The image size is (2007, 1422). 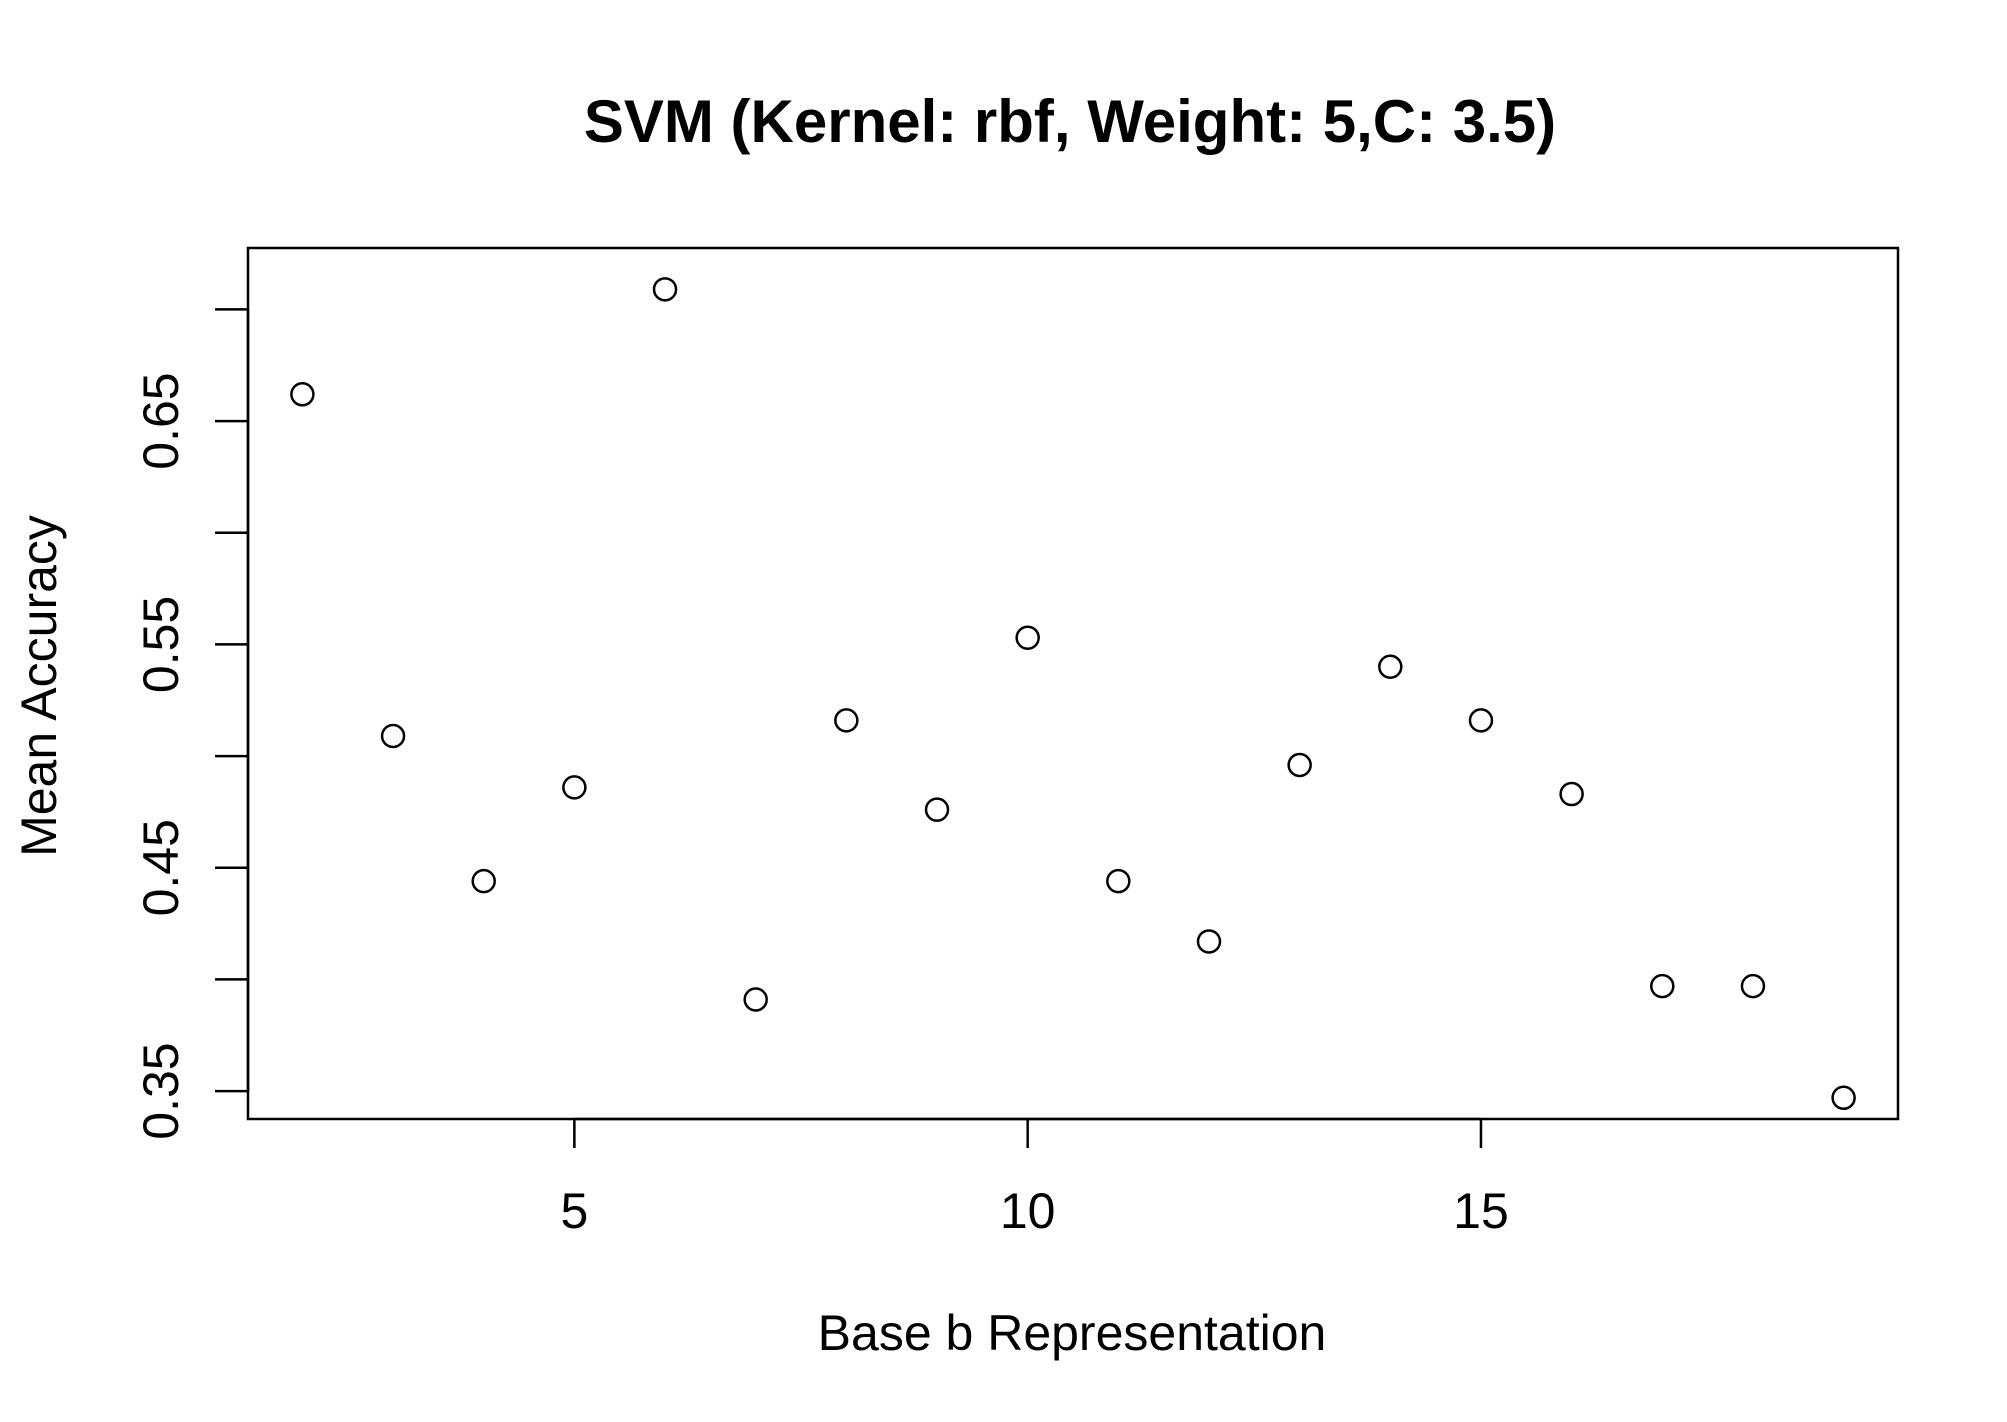 What do you see at coordinates (39, 686) in the screenshot?
I see `y-axis-label: Mean Accuracy` at bounding box center [39, 686].